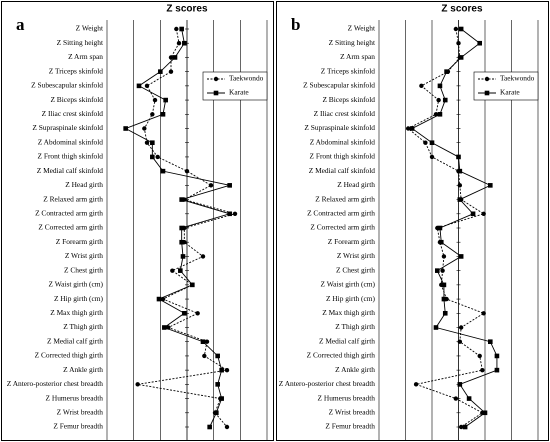 The height and width of the screenshot is (442, 550). I want to click on legend-label: Taekwondo, so click(246, 78).